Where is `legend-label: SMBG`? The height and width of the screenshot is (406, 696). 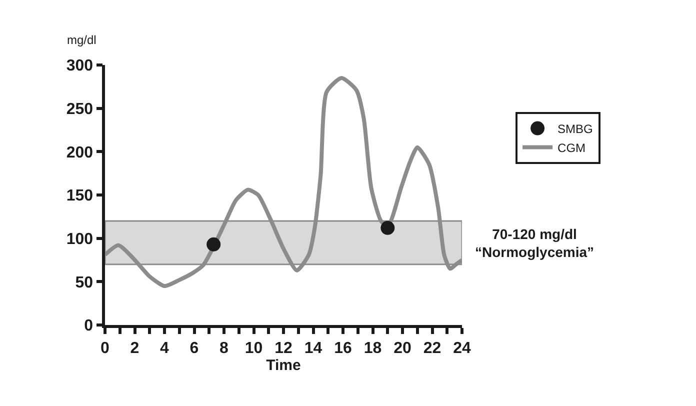 legend-label: SMBG is located at coordinates (575, 129).